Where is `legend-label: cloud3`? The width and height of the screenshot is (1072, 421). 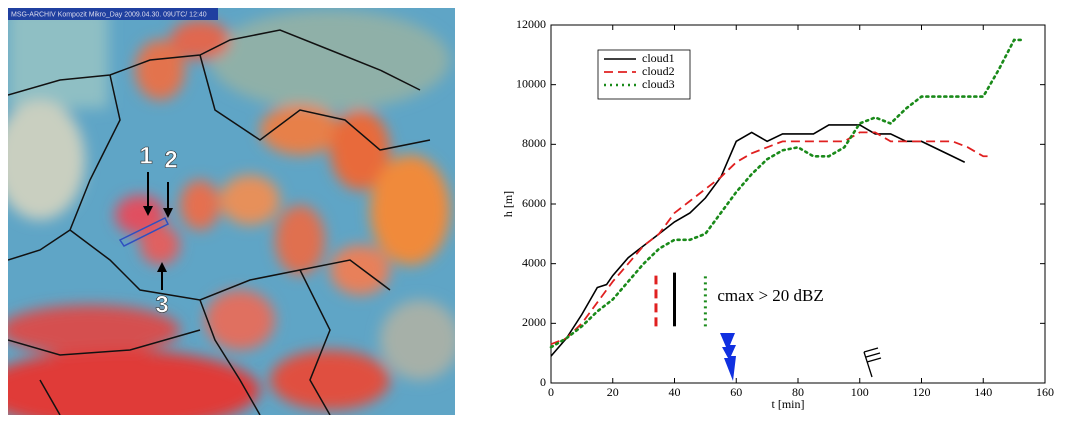 legend-label: cloud3 is located at coordinates (658, 84).